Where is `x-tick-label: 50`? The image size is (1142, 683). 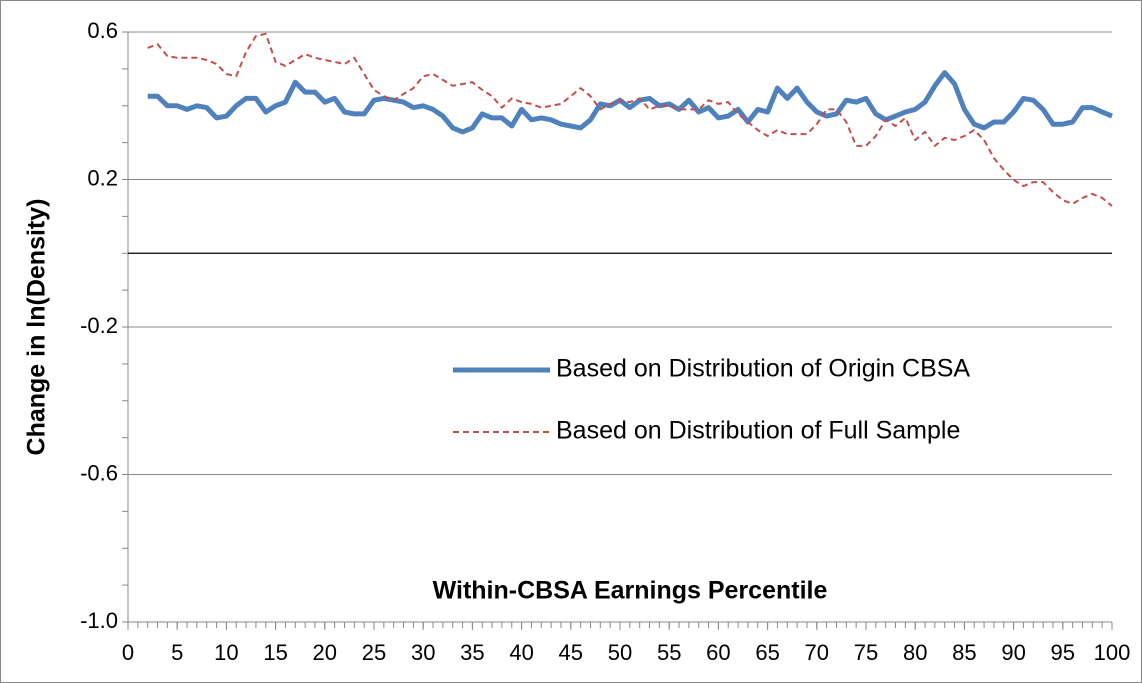 x-tick-label: 50 is located at coordinates (620, 652).